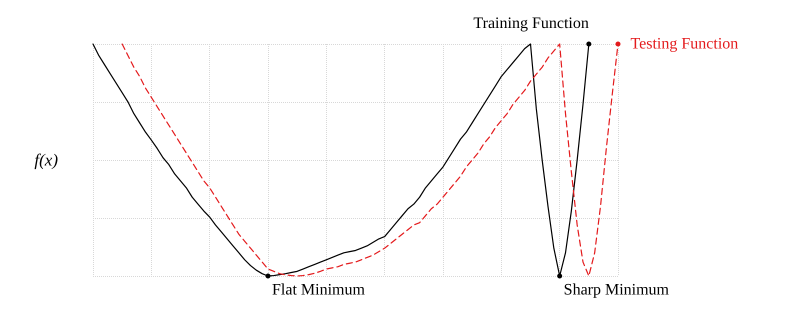 The height and width of the screenshot is (324, 788). I want to click on series-label: Training Function, so click(531, 23).